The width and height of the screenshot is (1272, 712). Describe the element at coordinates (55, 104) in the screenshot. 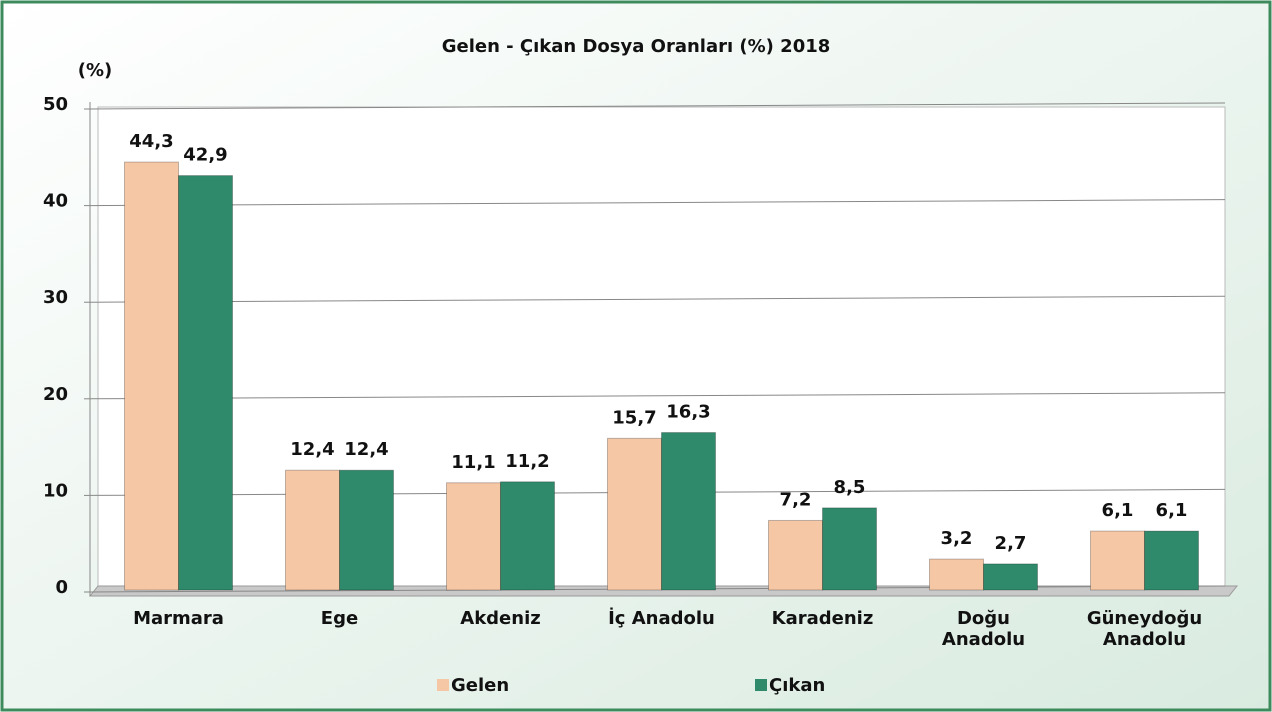

I see `y-tick-label: 50` at that location.